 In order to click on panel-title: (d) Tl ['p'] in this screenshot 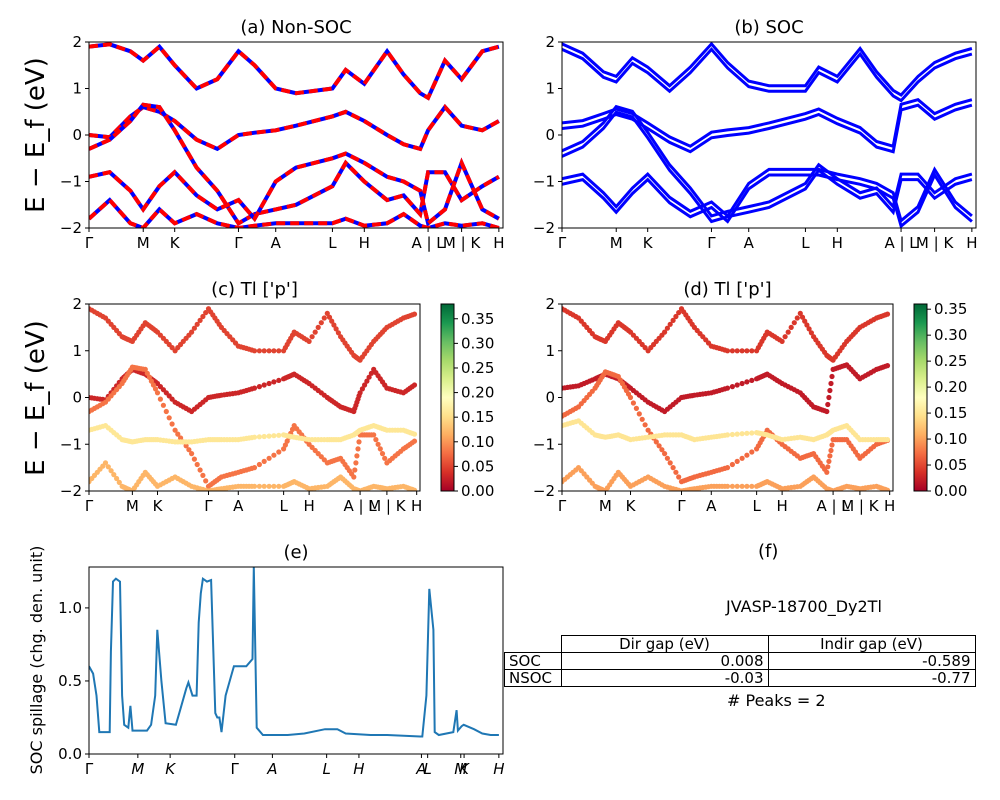, I will do `click(727, 289)`.